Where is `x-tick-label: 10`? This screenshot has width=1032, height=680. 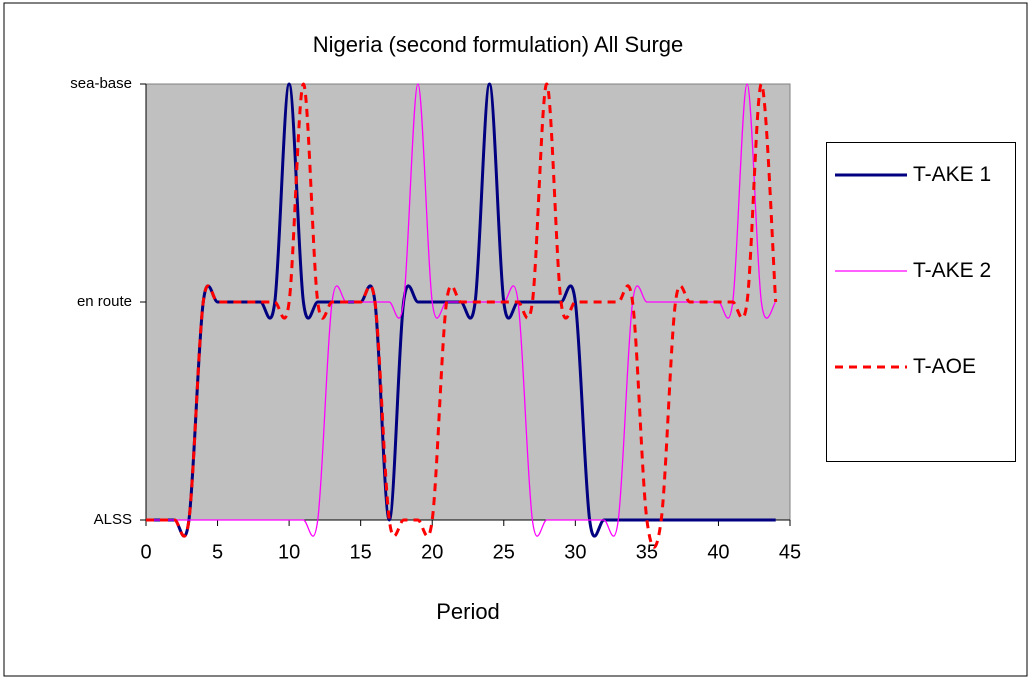 x-tick-label: 10 is located at coordinates (289, 552).